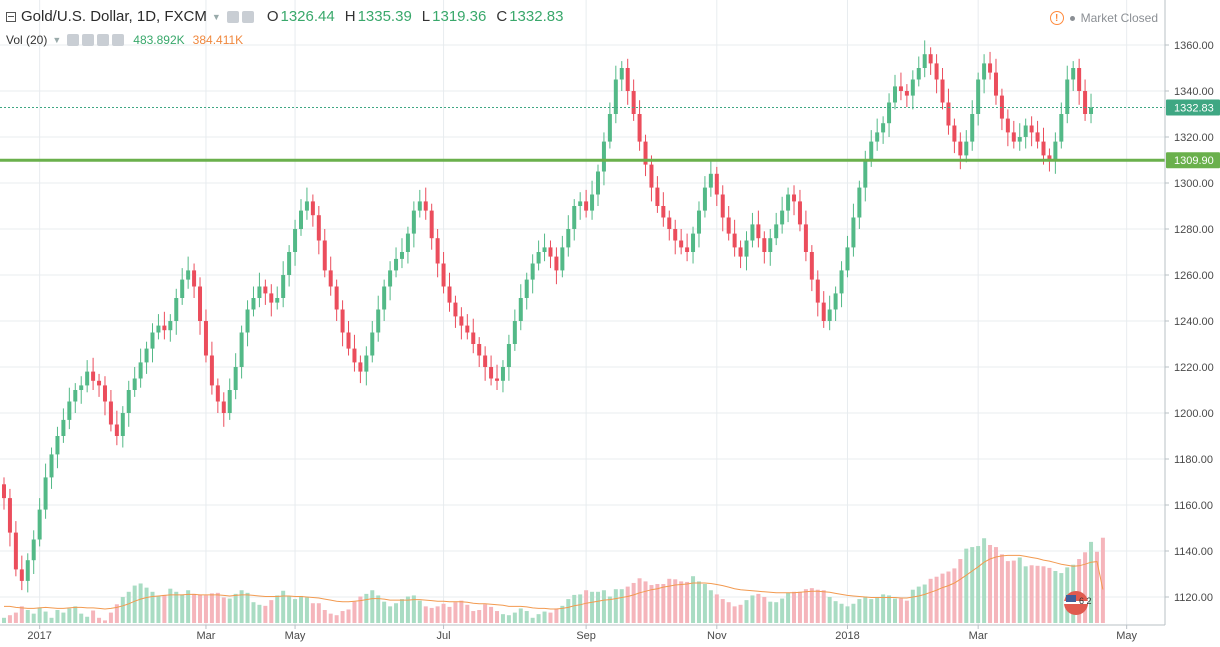  What do you see at coordinates (1078, 603) in the screenshot?
I see `flag-badge: 6 2` at bounding box center [1078, 603].